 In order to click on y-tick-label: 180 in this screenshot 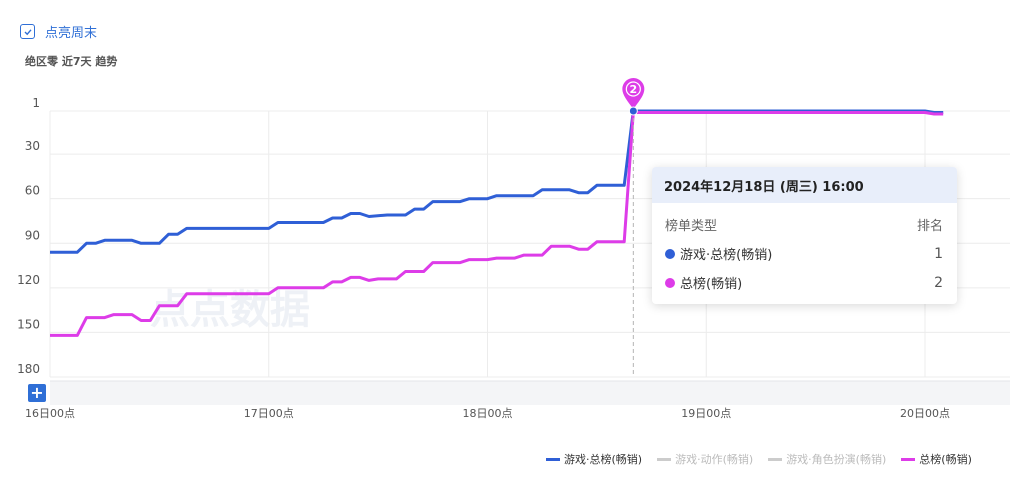, I will do `click(28, 369)`.